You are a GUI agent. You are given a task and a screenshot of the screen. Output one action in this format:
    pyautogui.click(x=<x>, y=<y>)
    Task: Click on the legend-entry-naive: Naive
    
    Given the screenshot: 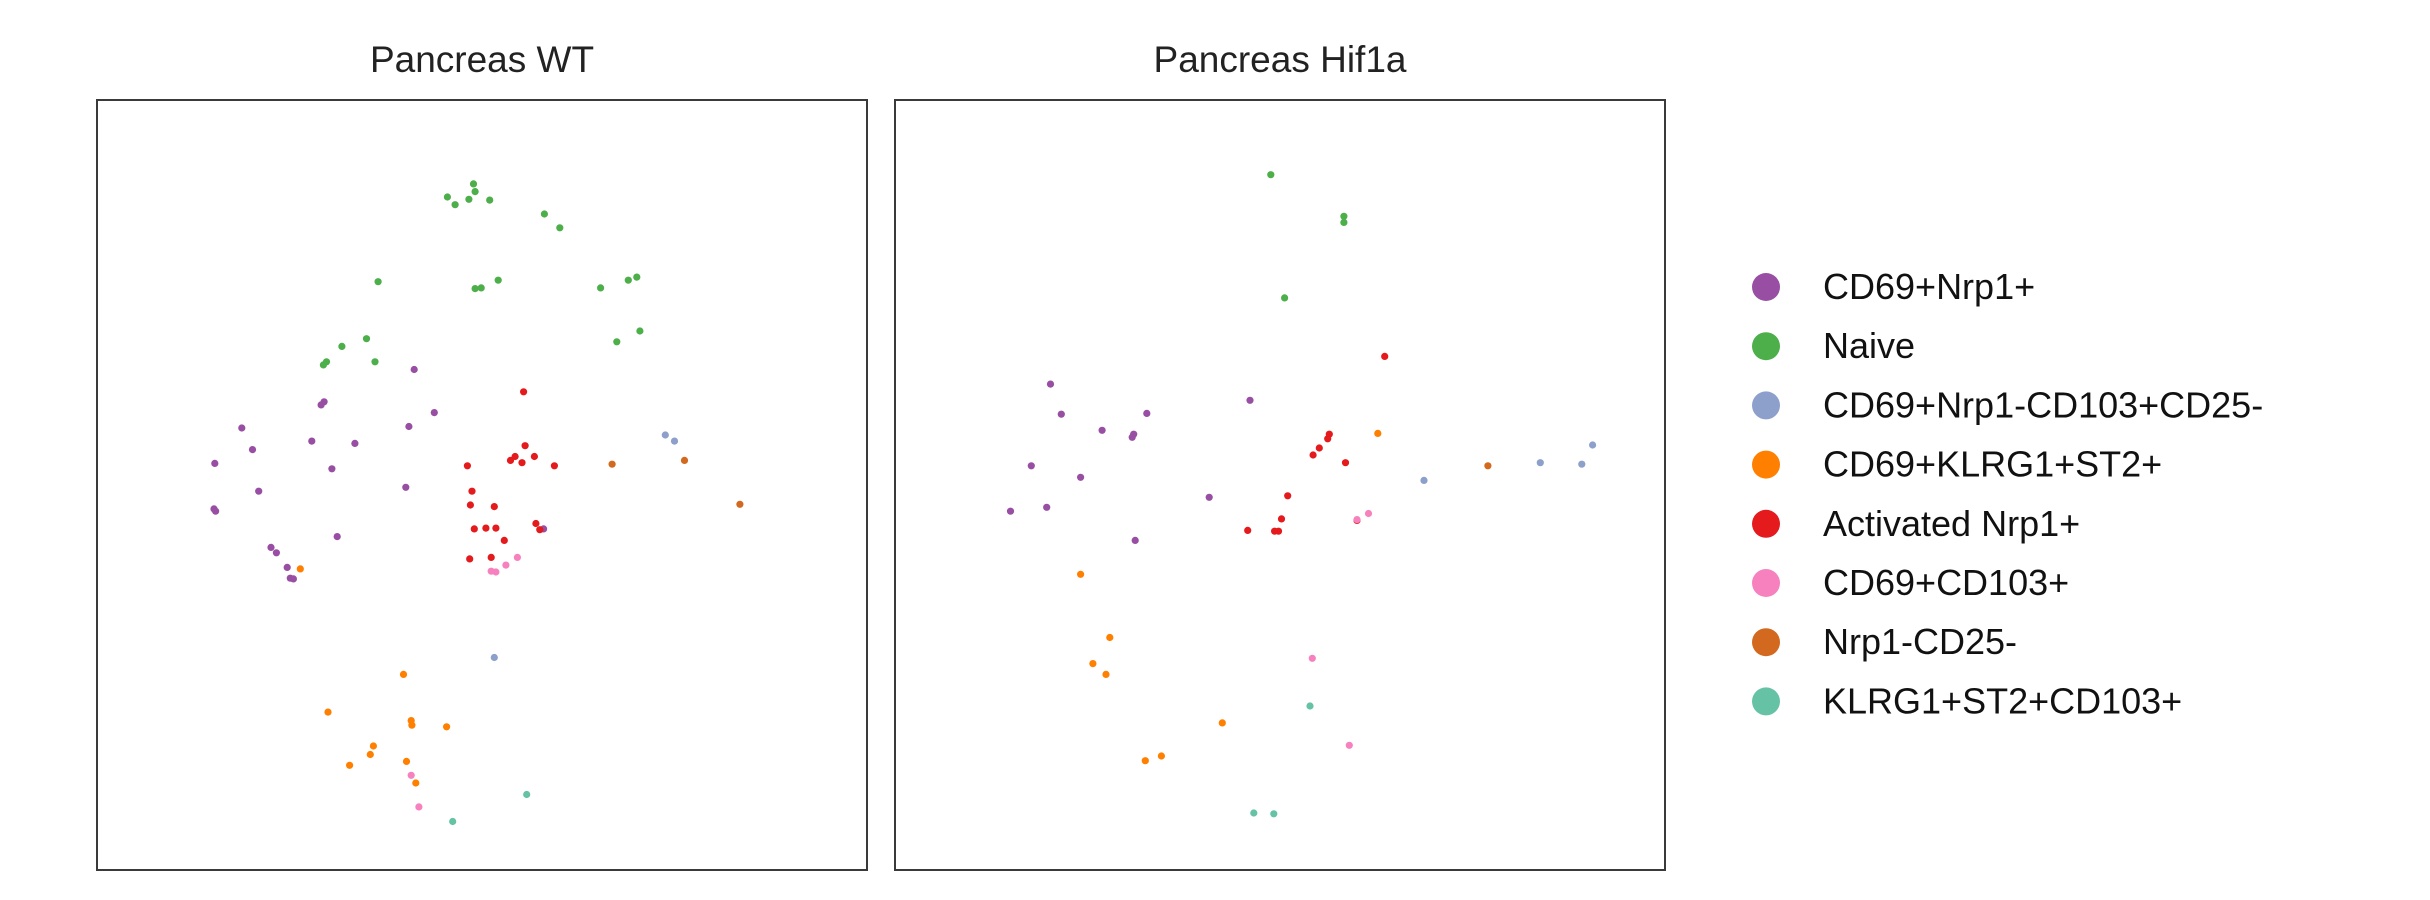 What is the action you would take?
    pyautogui.click(x=1833, y=345)
    